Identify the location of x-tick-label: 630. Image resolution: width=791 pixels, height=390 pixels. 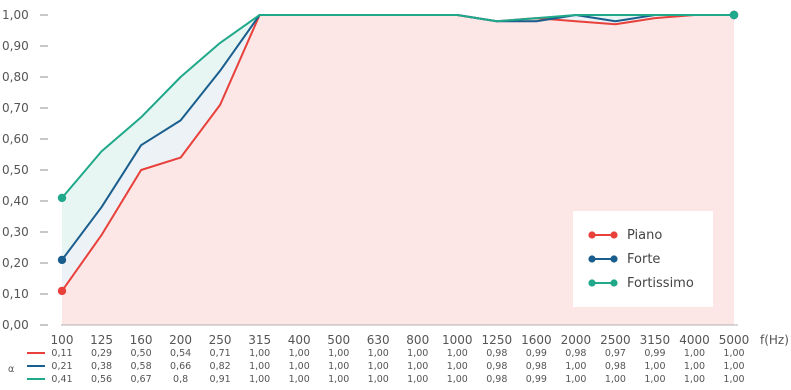
(378, 340).